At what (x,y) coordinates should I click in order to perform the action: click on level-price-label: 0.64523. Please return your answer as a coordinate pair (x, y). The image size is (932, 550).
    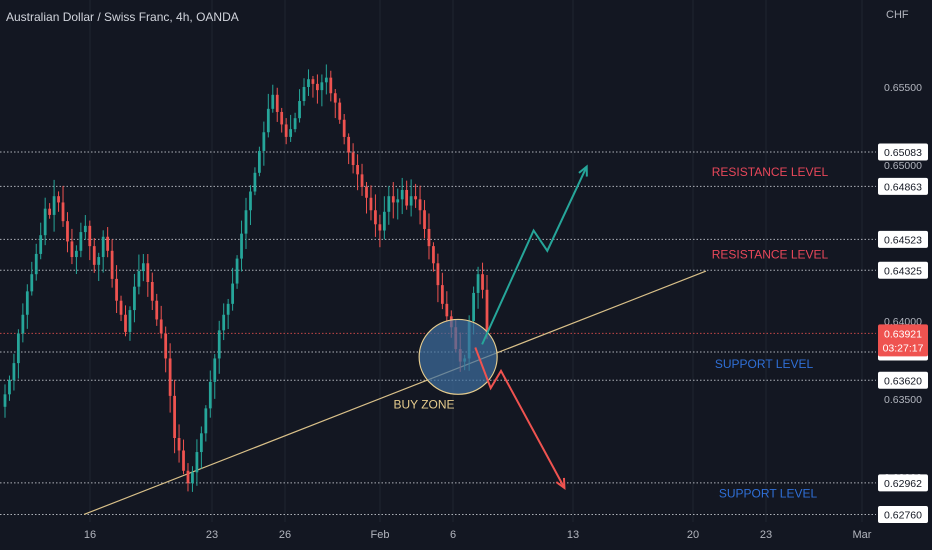
    Looking at the image, I should click on (903, 240).